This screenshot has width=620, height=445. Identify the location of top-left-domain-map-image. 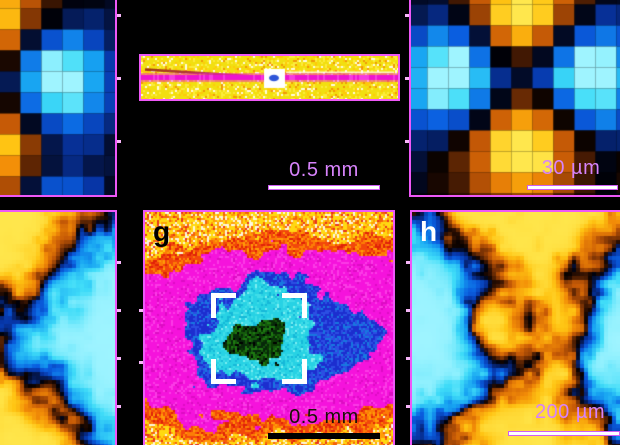
(57, 97).